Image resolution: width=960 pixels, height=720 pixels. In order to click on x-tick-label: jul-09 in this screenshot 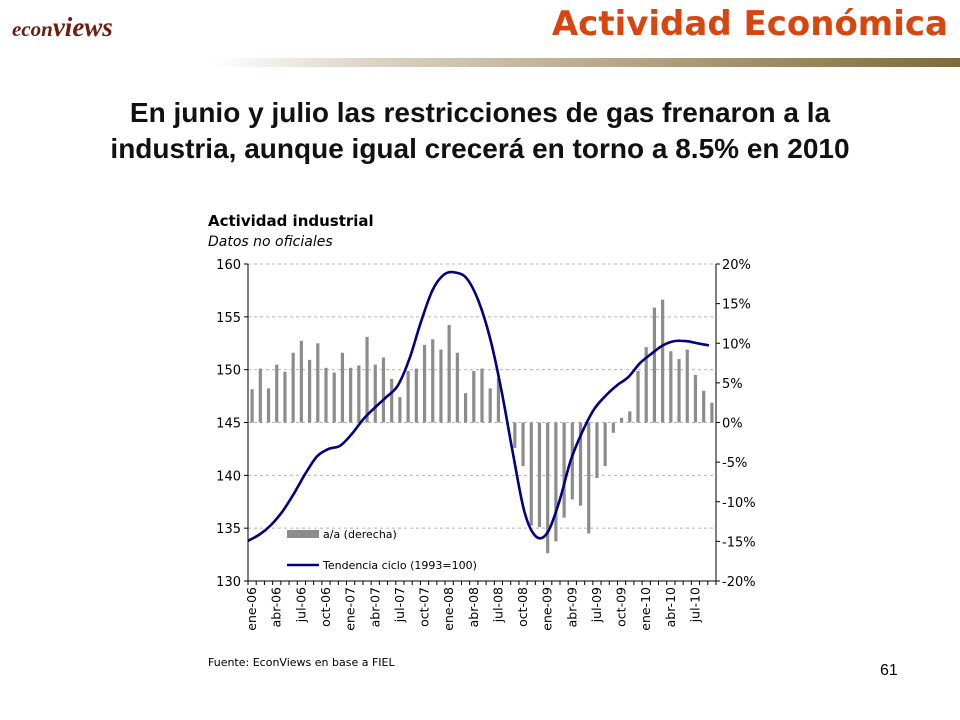, I will do `click(596, 605)`.